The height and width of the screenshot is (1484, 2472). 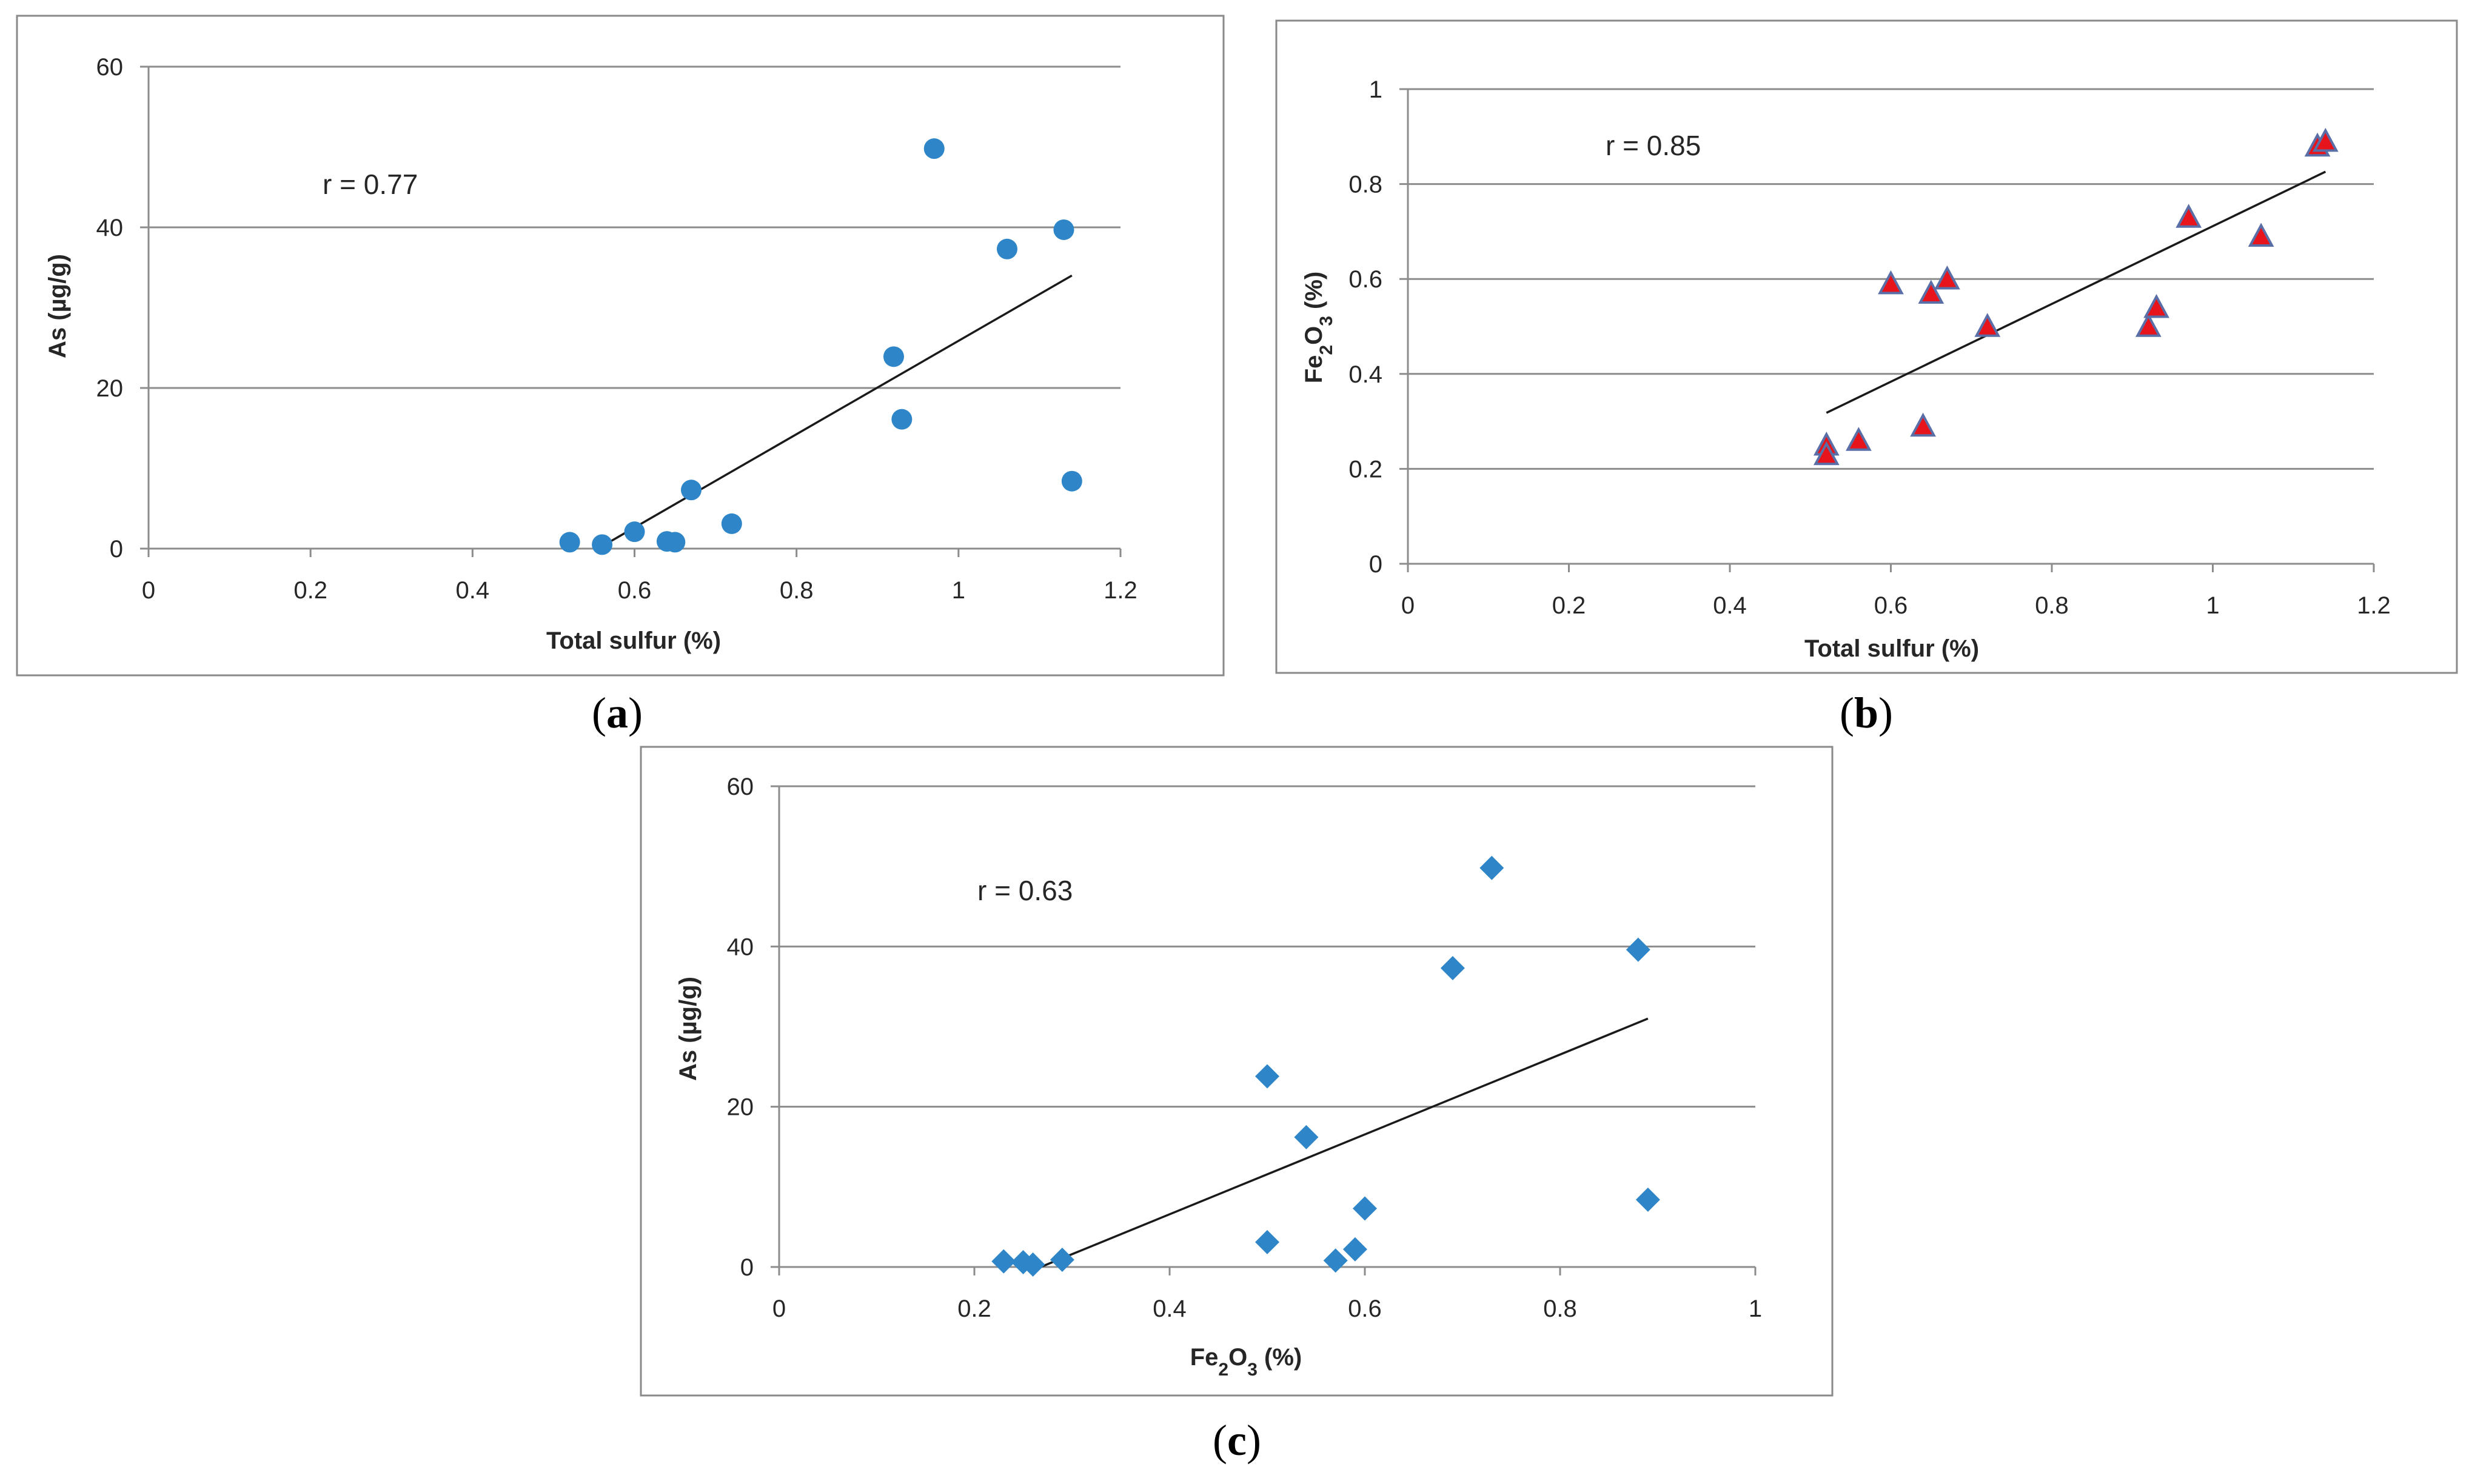 What do you see at coordinates (617, 713) in the screenshot?
I see `panel-a-caption: (a)` at bounding box center [617, 713].